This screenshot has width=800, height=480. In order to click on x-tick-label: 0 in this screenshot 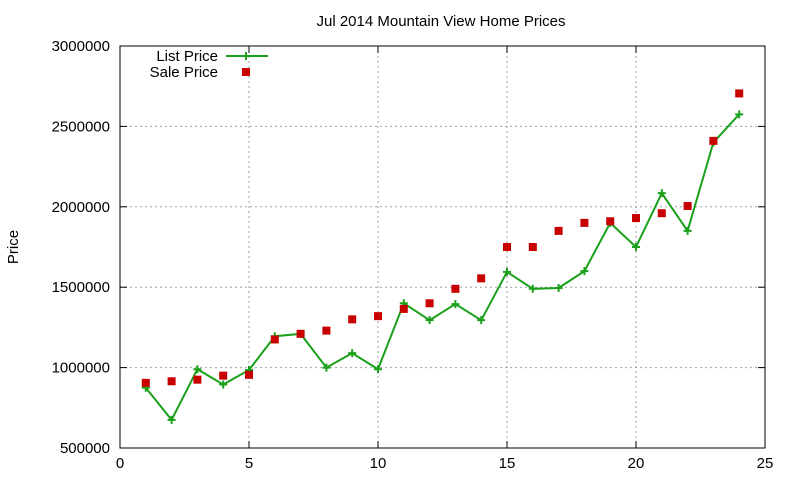, I will do `click(120, 463)`.